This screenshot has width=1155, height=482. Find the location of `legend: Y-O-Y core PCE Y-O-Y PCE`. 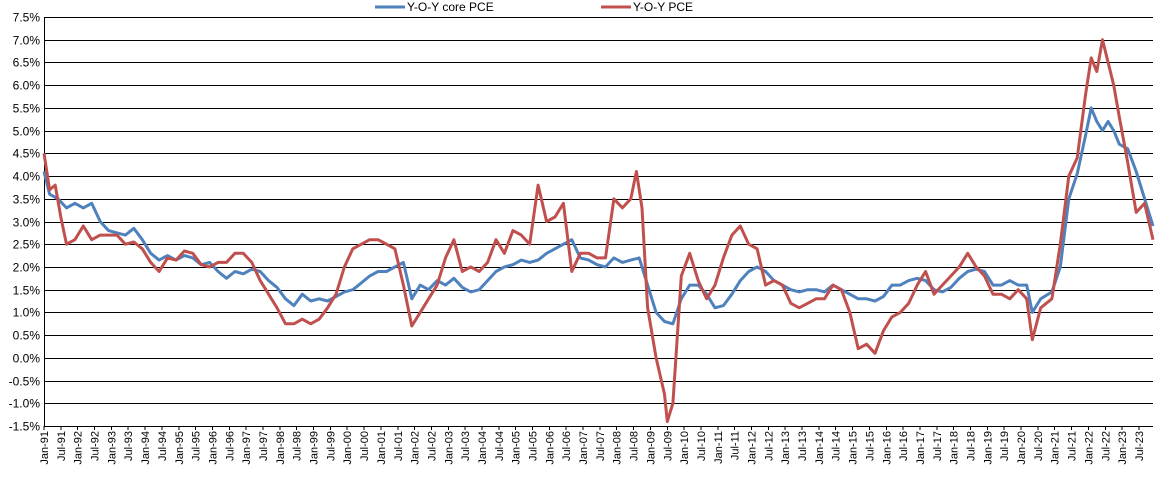

legend: Y-O-Y core PCE Y-O-Y PCE is located at coordinates (534, 7).